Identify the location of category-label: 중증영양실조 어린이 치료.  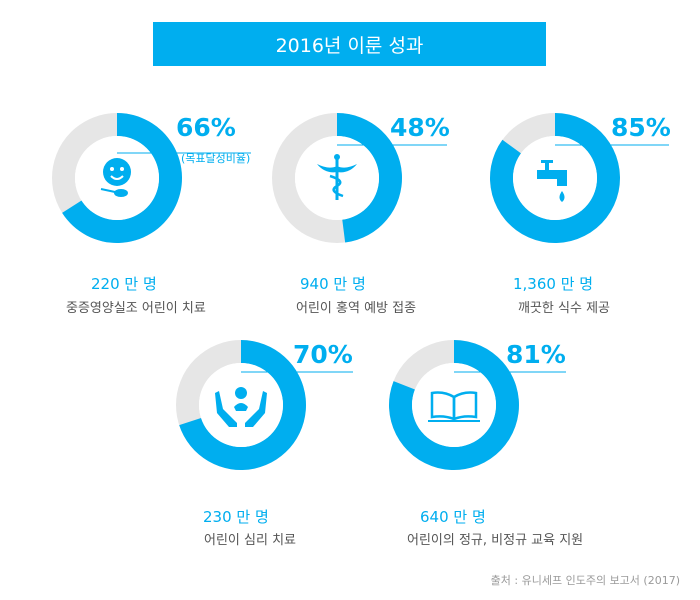
(136, 308).